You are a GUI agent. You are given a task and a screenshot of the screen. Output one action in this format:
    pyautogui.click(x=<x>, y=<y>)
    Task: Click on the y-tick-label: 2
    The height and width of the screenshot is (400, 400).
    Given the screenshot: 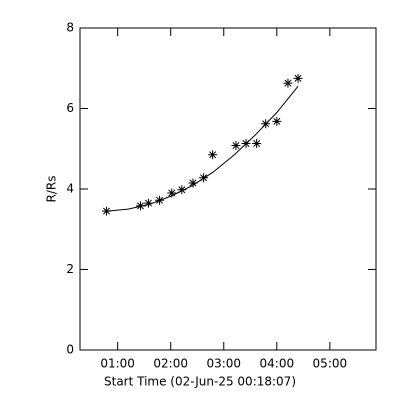 What is the action you would take?
    pyautogui.click(x=70, y=269)
    